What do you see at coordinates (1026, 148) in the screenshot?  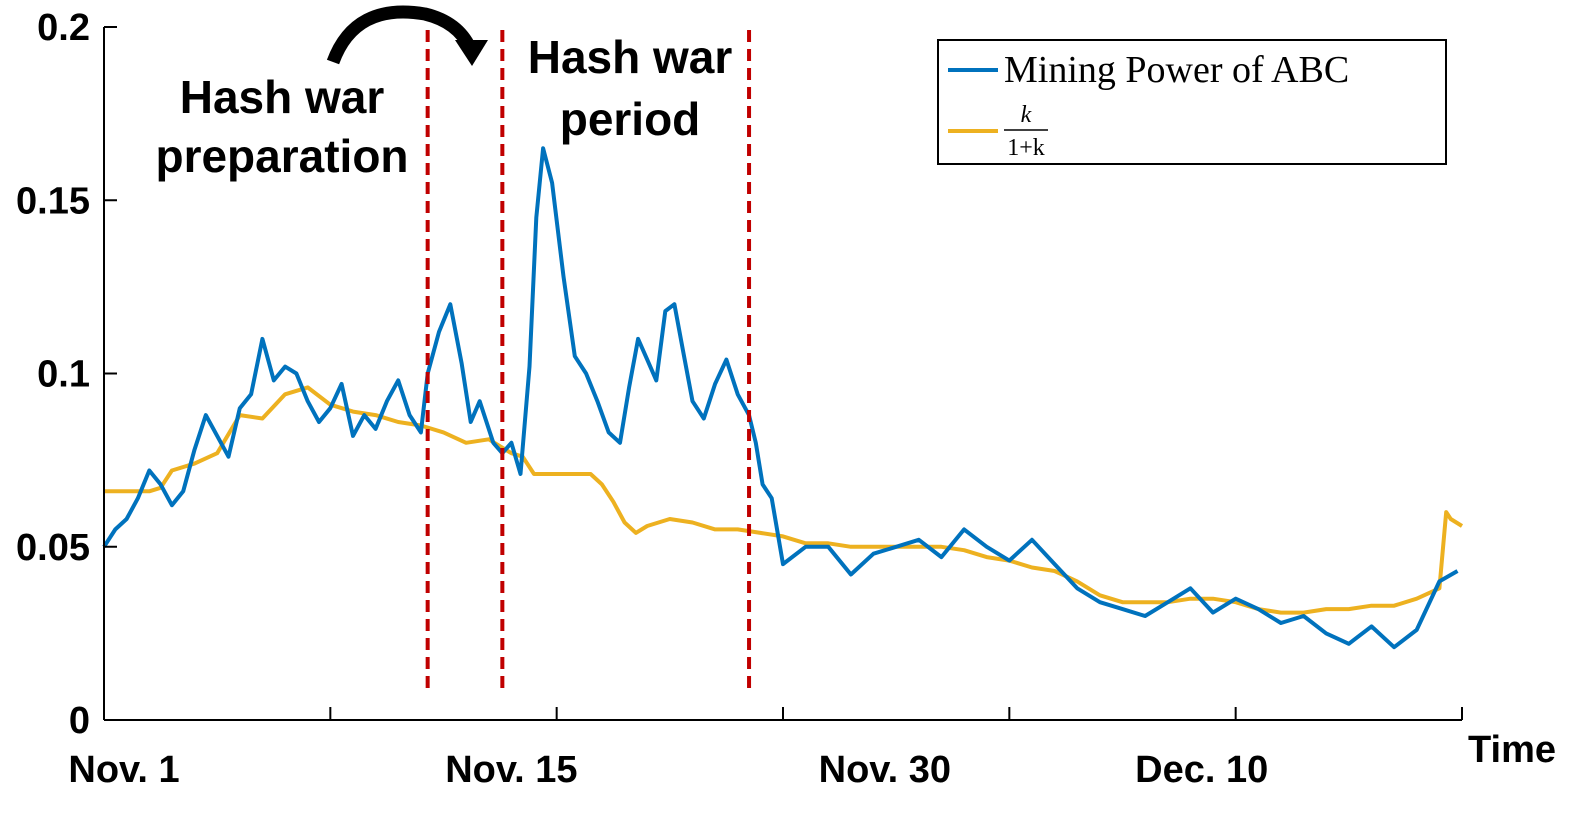 I see `legend-label-k-denominator: 1+k` at bounding box center [1026, 148].